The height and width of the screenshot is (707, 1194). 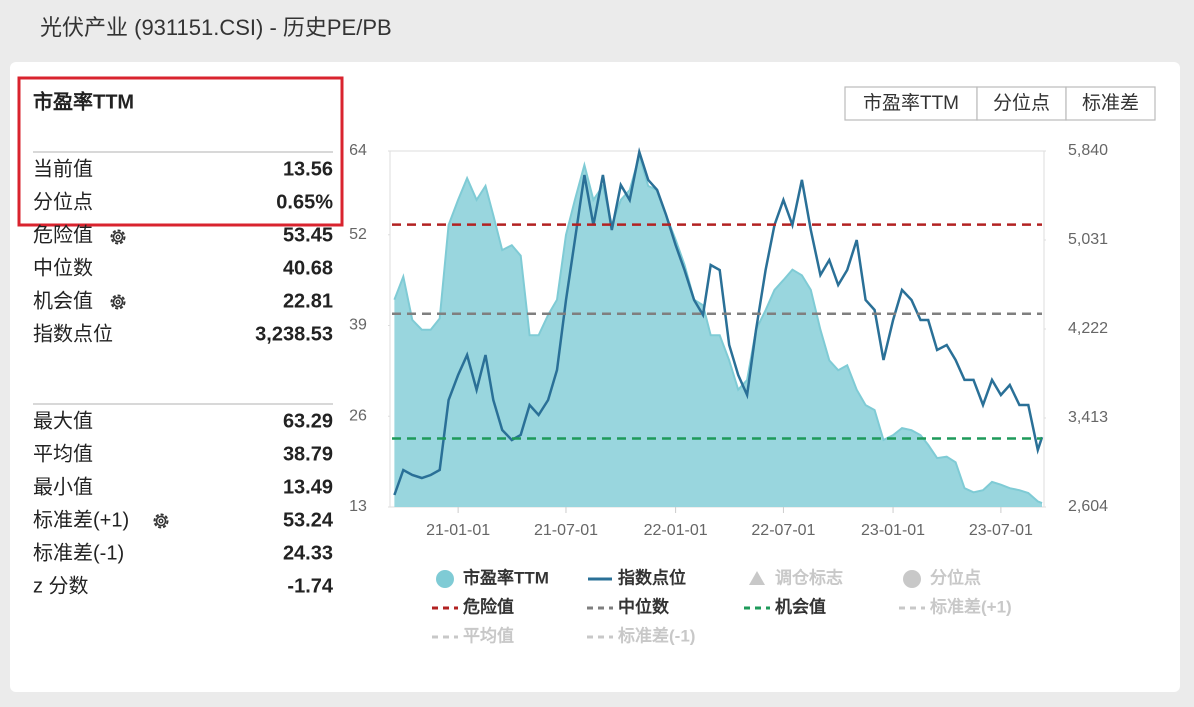 I want to click on legend-label: 机会值, so click(x=800, y=606).